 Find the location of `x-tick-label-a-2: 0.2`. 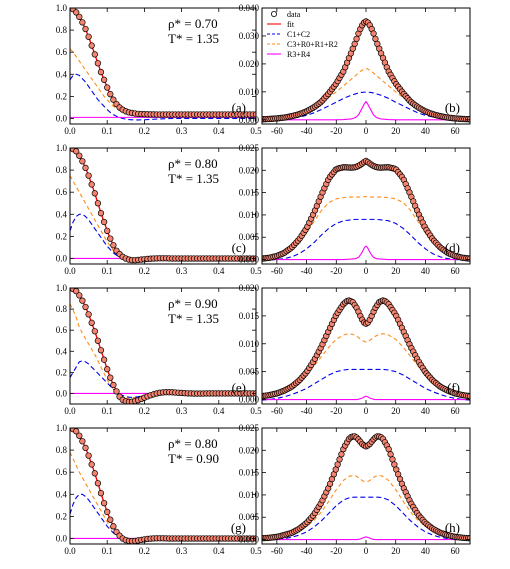

x-tick-label-a-2: 0.2 is located at coordinates (144, 131).